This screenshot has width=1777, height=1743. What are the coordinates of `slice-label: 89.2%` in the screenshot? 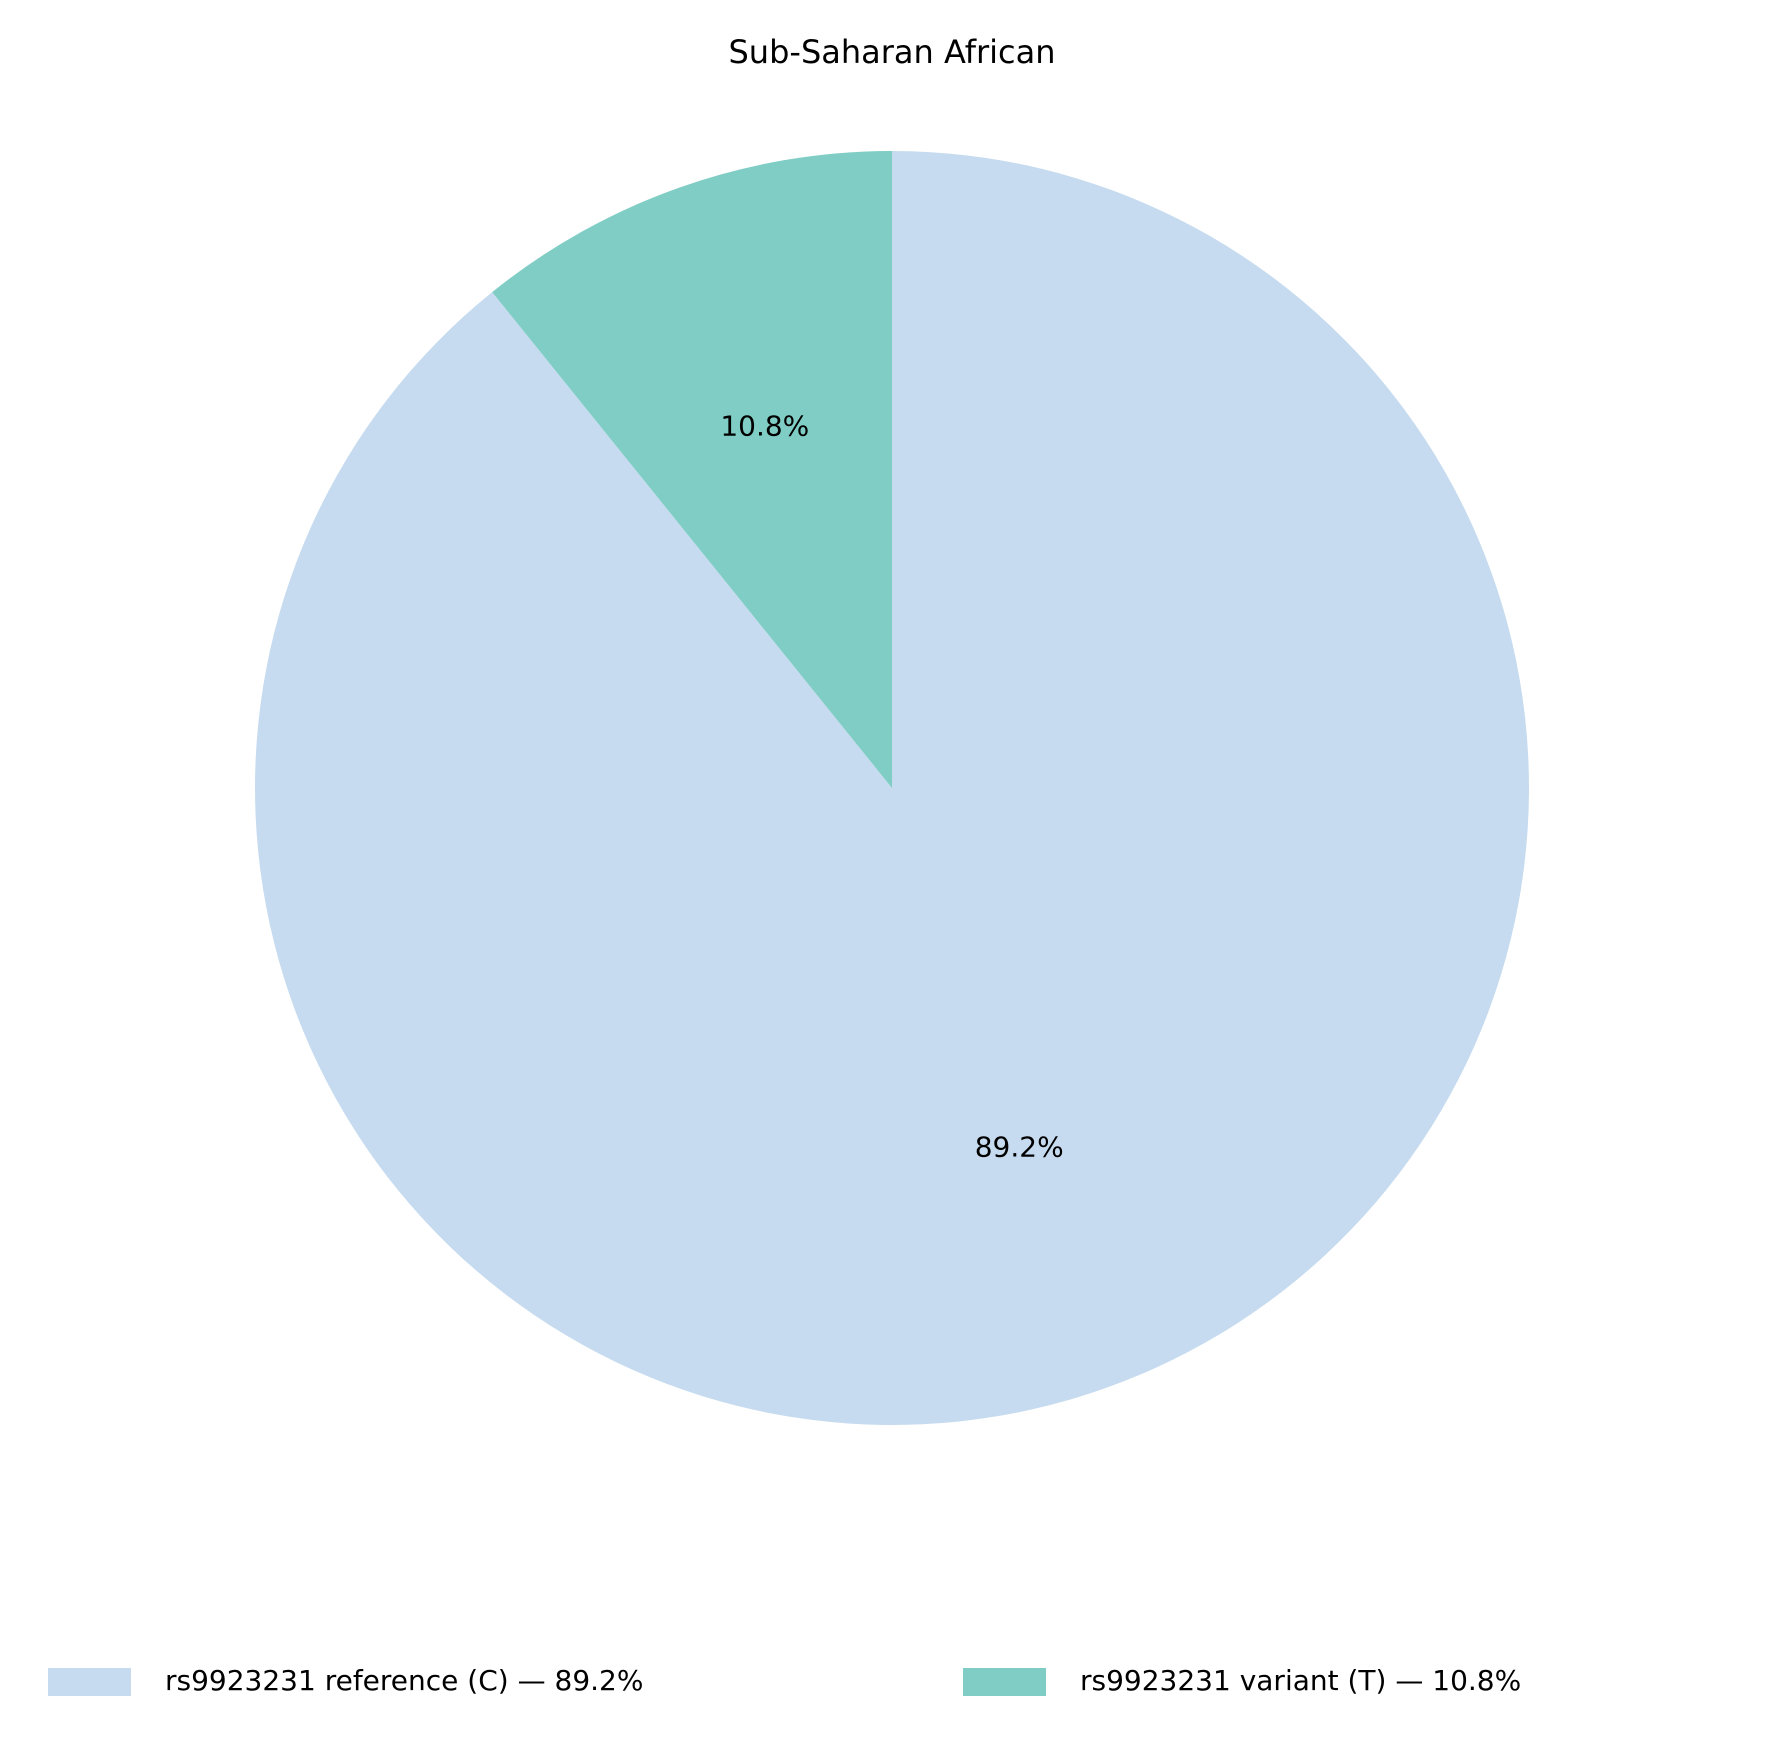 It's located at (1019, 1146).